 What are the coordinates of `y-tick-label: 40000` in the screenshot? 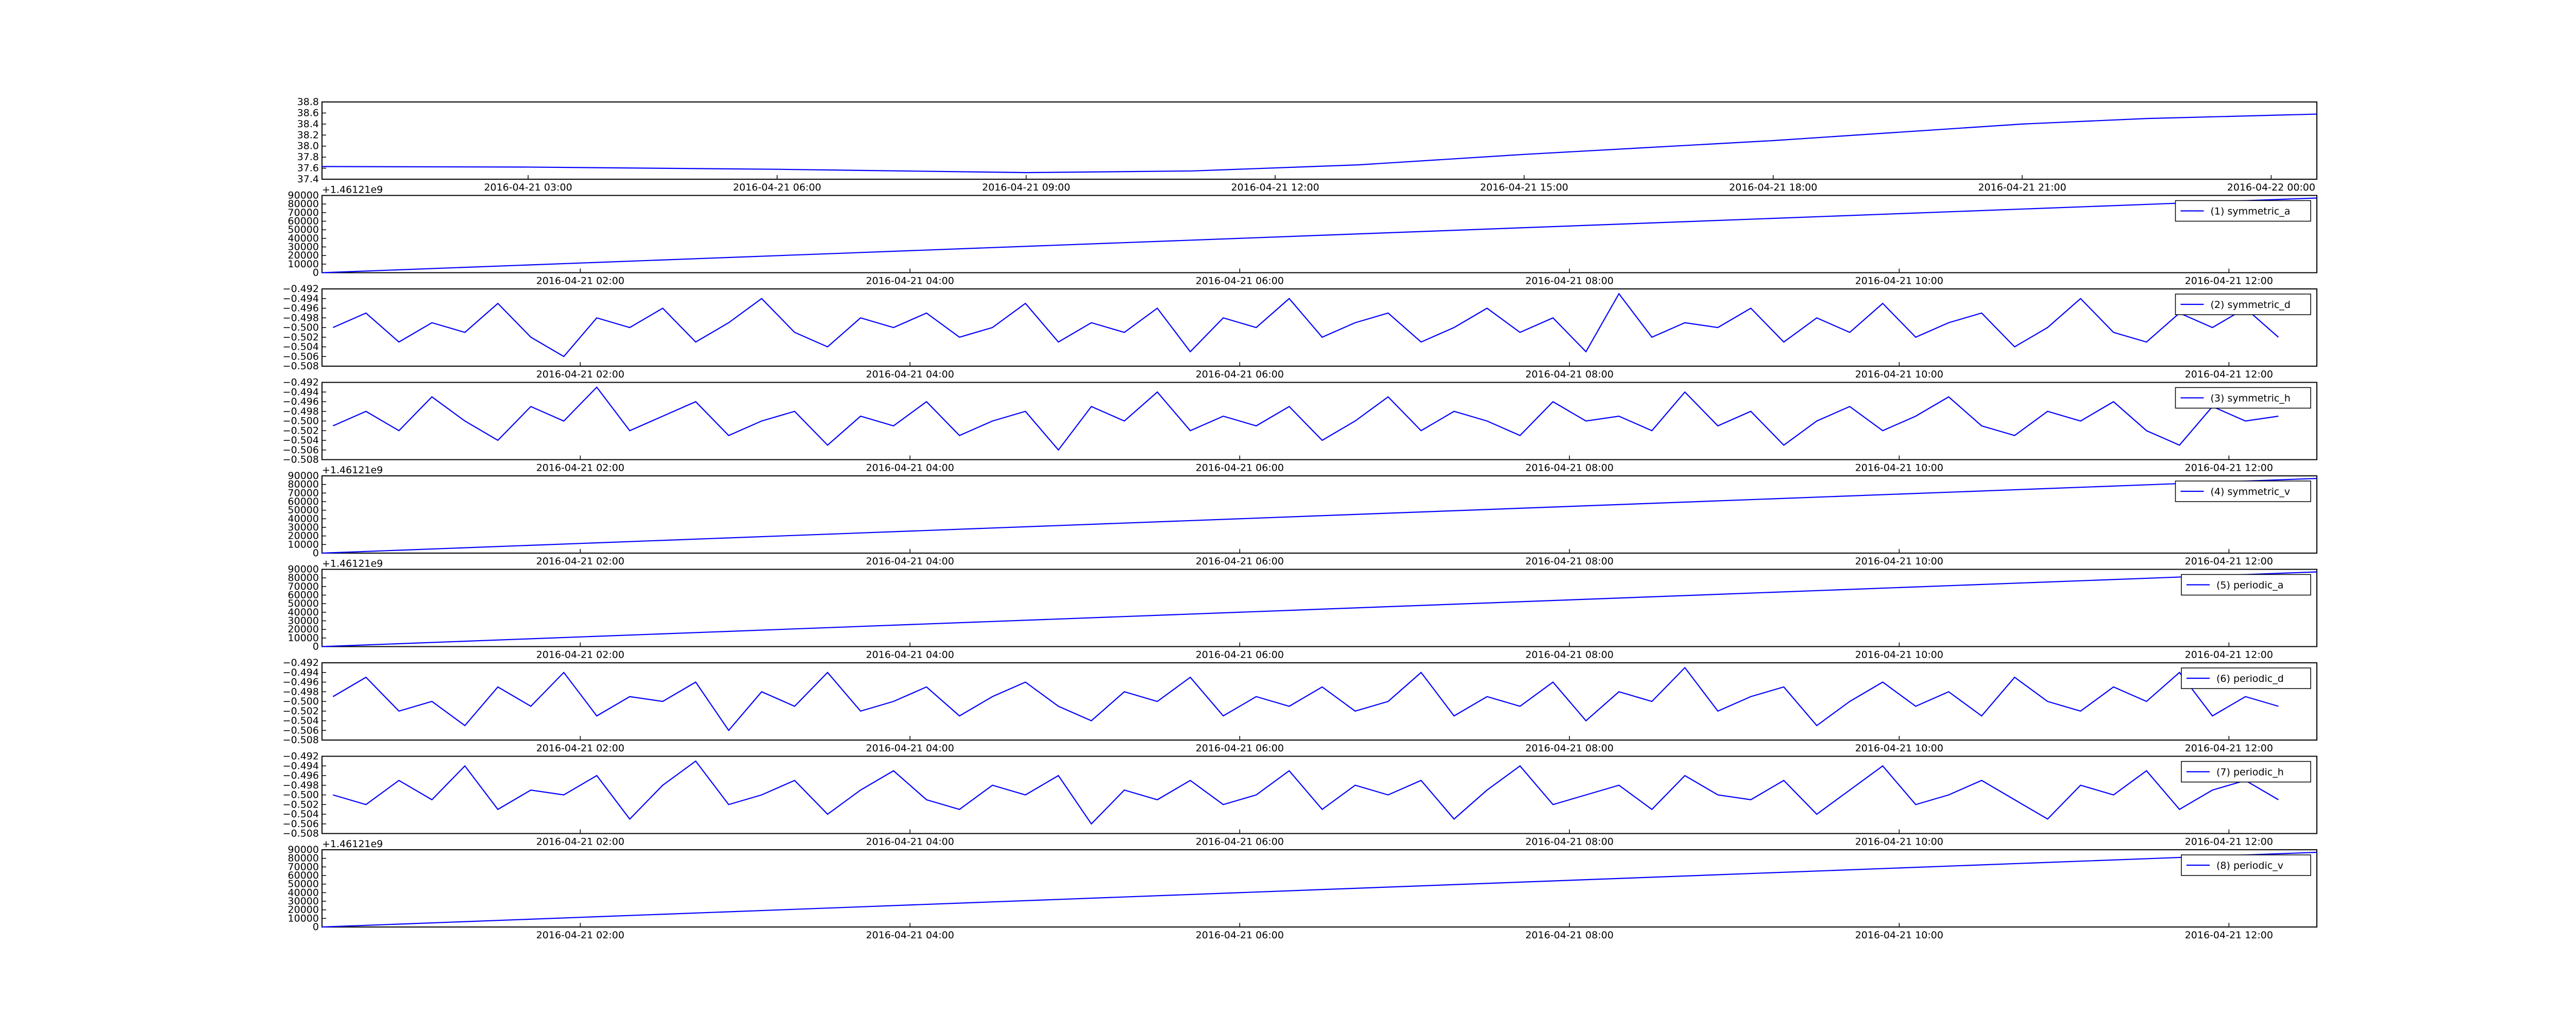 It's located at (303, 239).